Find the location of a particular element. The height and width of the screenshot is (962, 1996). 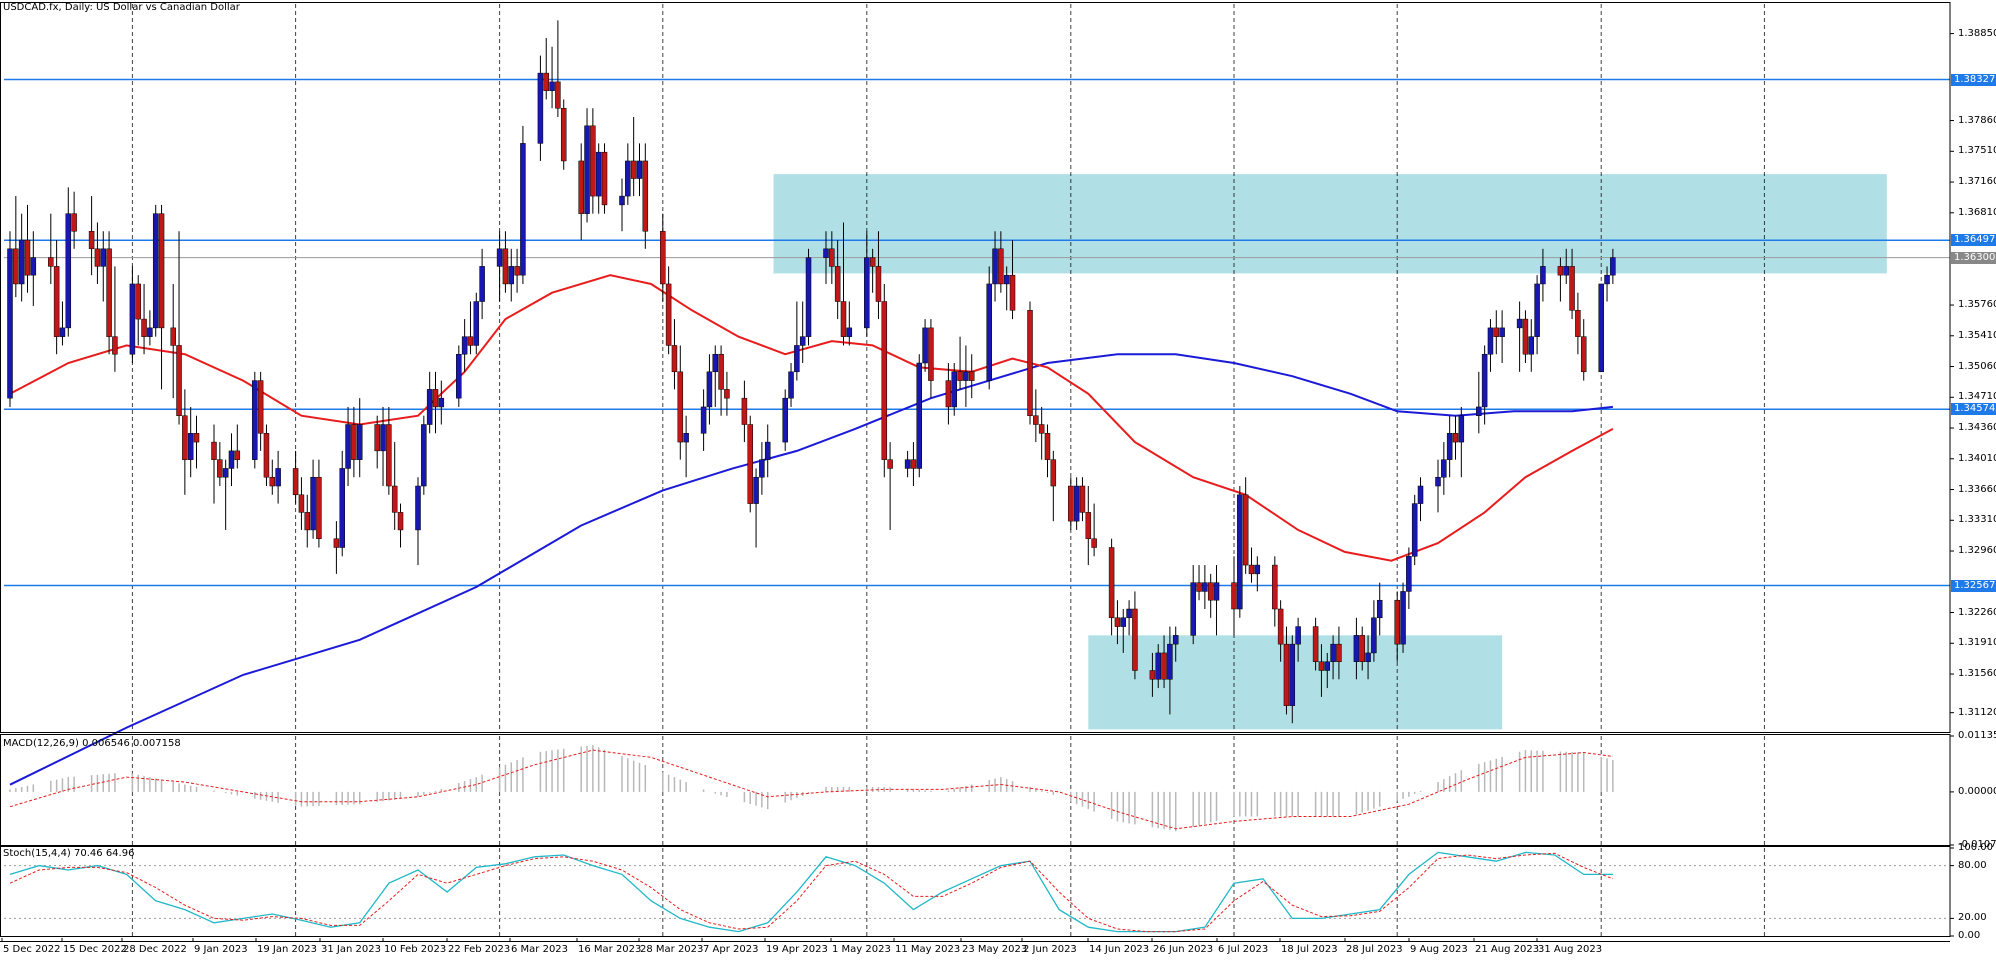

date-tick-label: 9 Aug 2023 is located at coordinates (1439, 949).